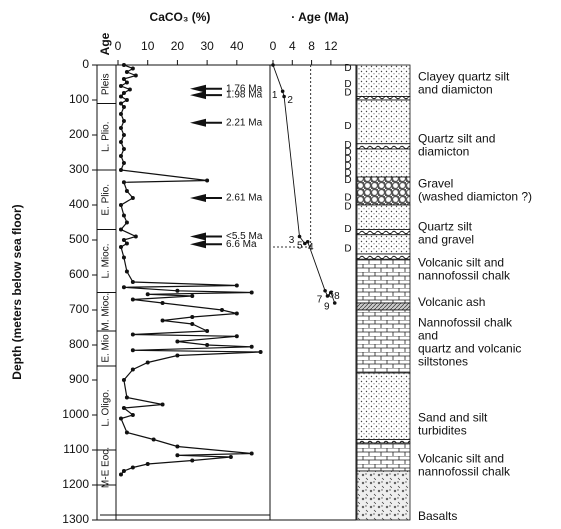 This screenshot has width=561, height=529. What do you see at coordinates (451, 302) in the screenshot?
I see `lithology-label: Volcanic ash` at bounding box center [451, 302].